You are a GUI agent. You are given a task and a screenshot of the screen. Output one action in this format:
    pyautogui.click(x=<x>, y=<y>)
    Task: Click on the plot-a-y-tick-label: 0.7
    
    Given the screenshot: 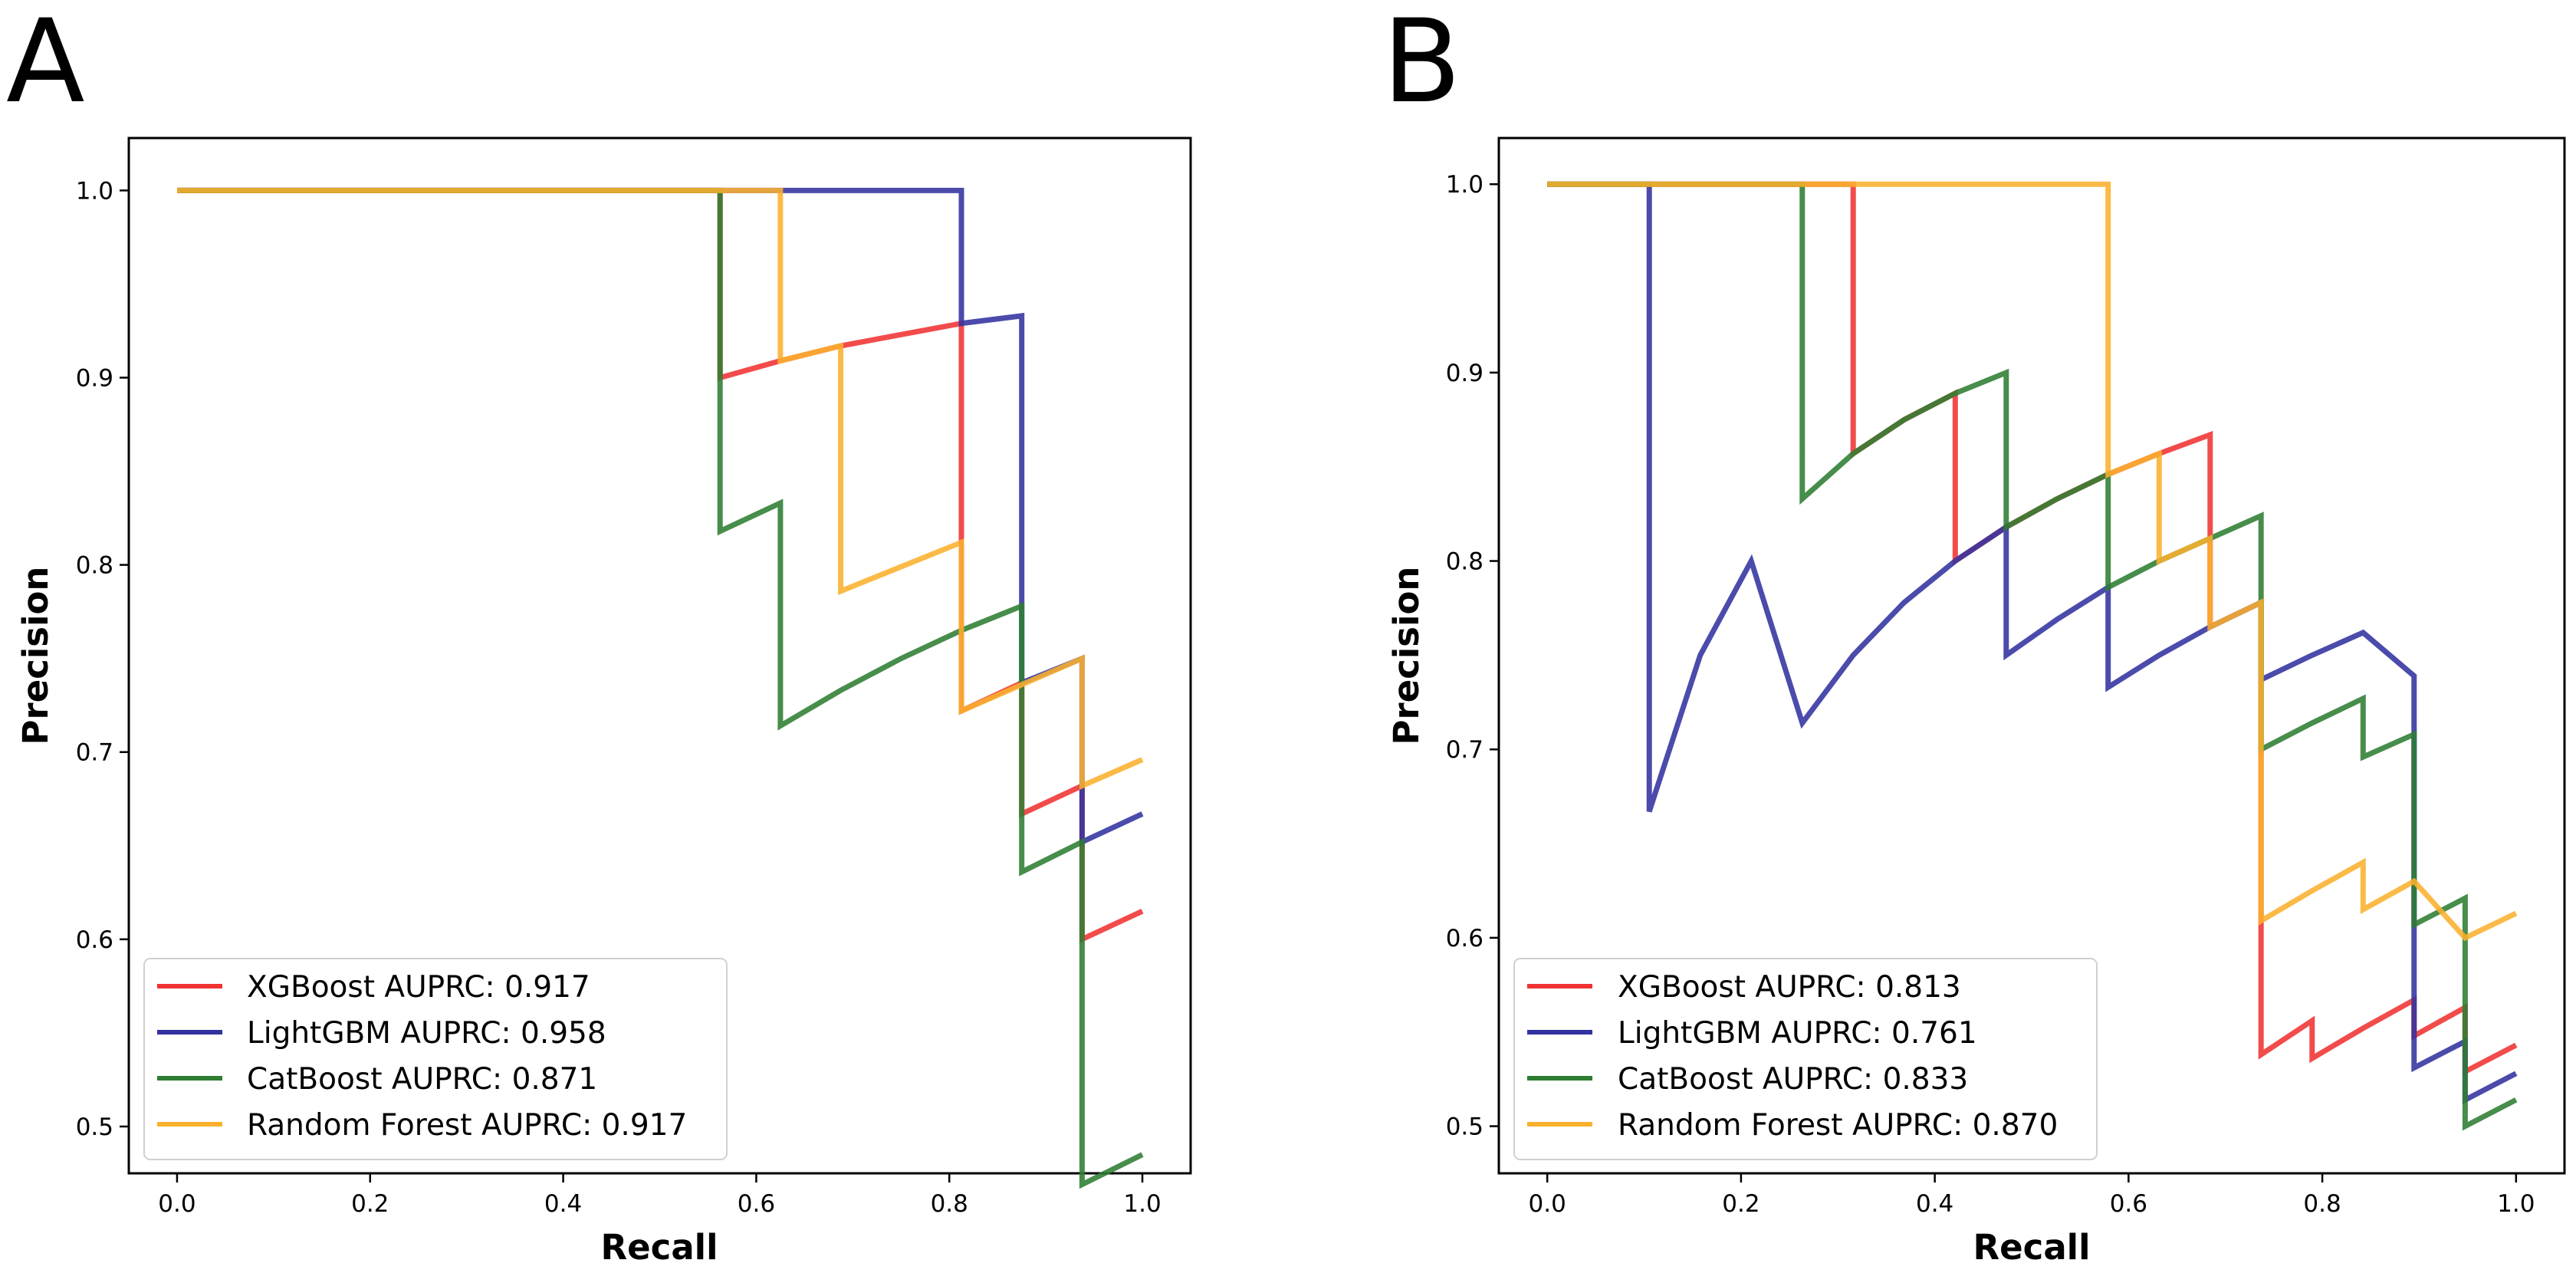 What is the action you would take?
    pyautogui.click(x=94, y=753)
    